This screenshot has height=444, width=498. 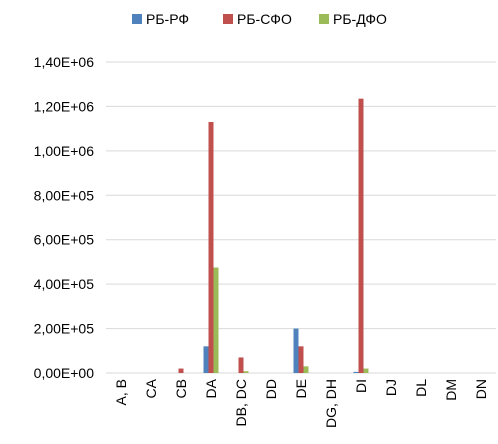 I want to click on x-tick-label: DG, DH, so click(x=331, y=403).